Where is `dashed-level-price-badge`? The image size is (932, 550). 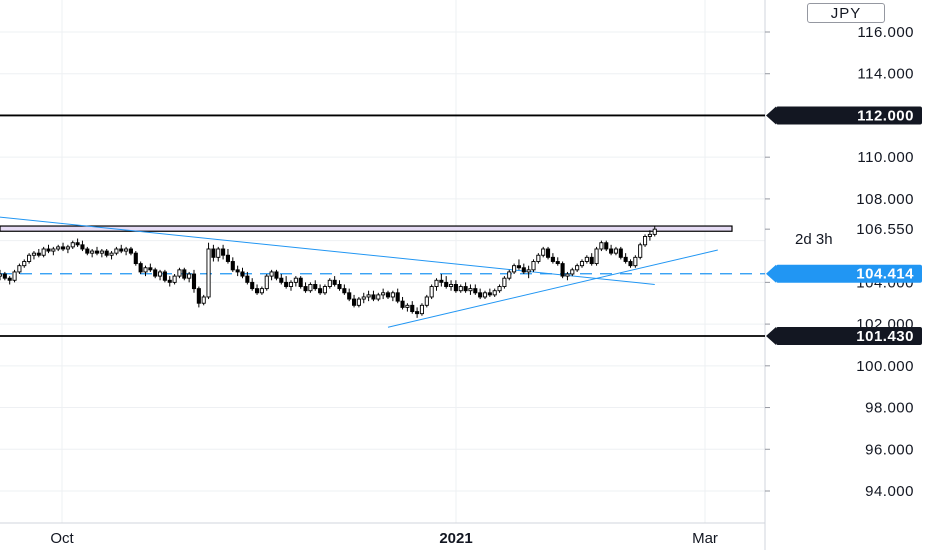 dashed-level-price-badge is located at coordinates (849, 273).